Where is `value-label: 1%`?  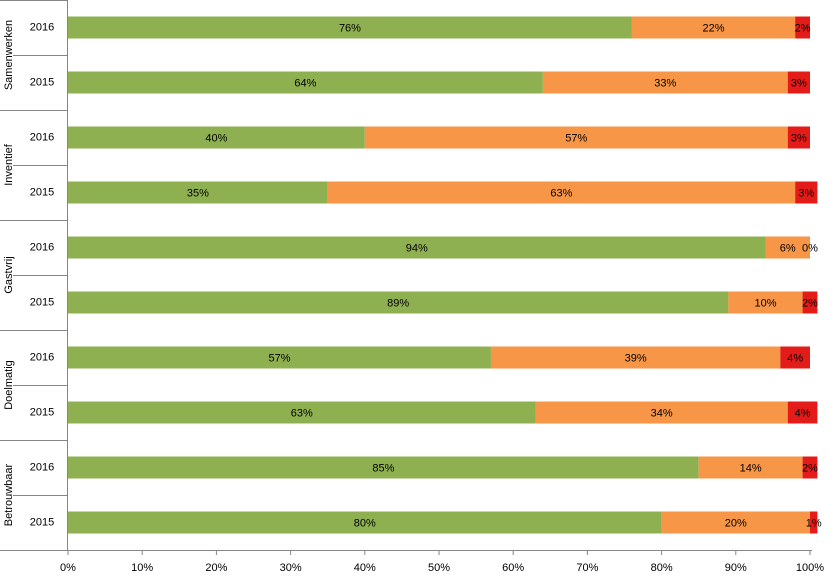
value-label: 1% is located at coordinates (814, 523).